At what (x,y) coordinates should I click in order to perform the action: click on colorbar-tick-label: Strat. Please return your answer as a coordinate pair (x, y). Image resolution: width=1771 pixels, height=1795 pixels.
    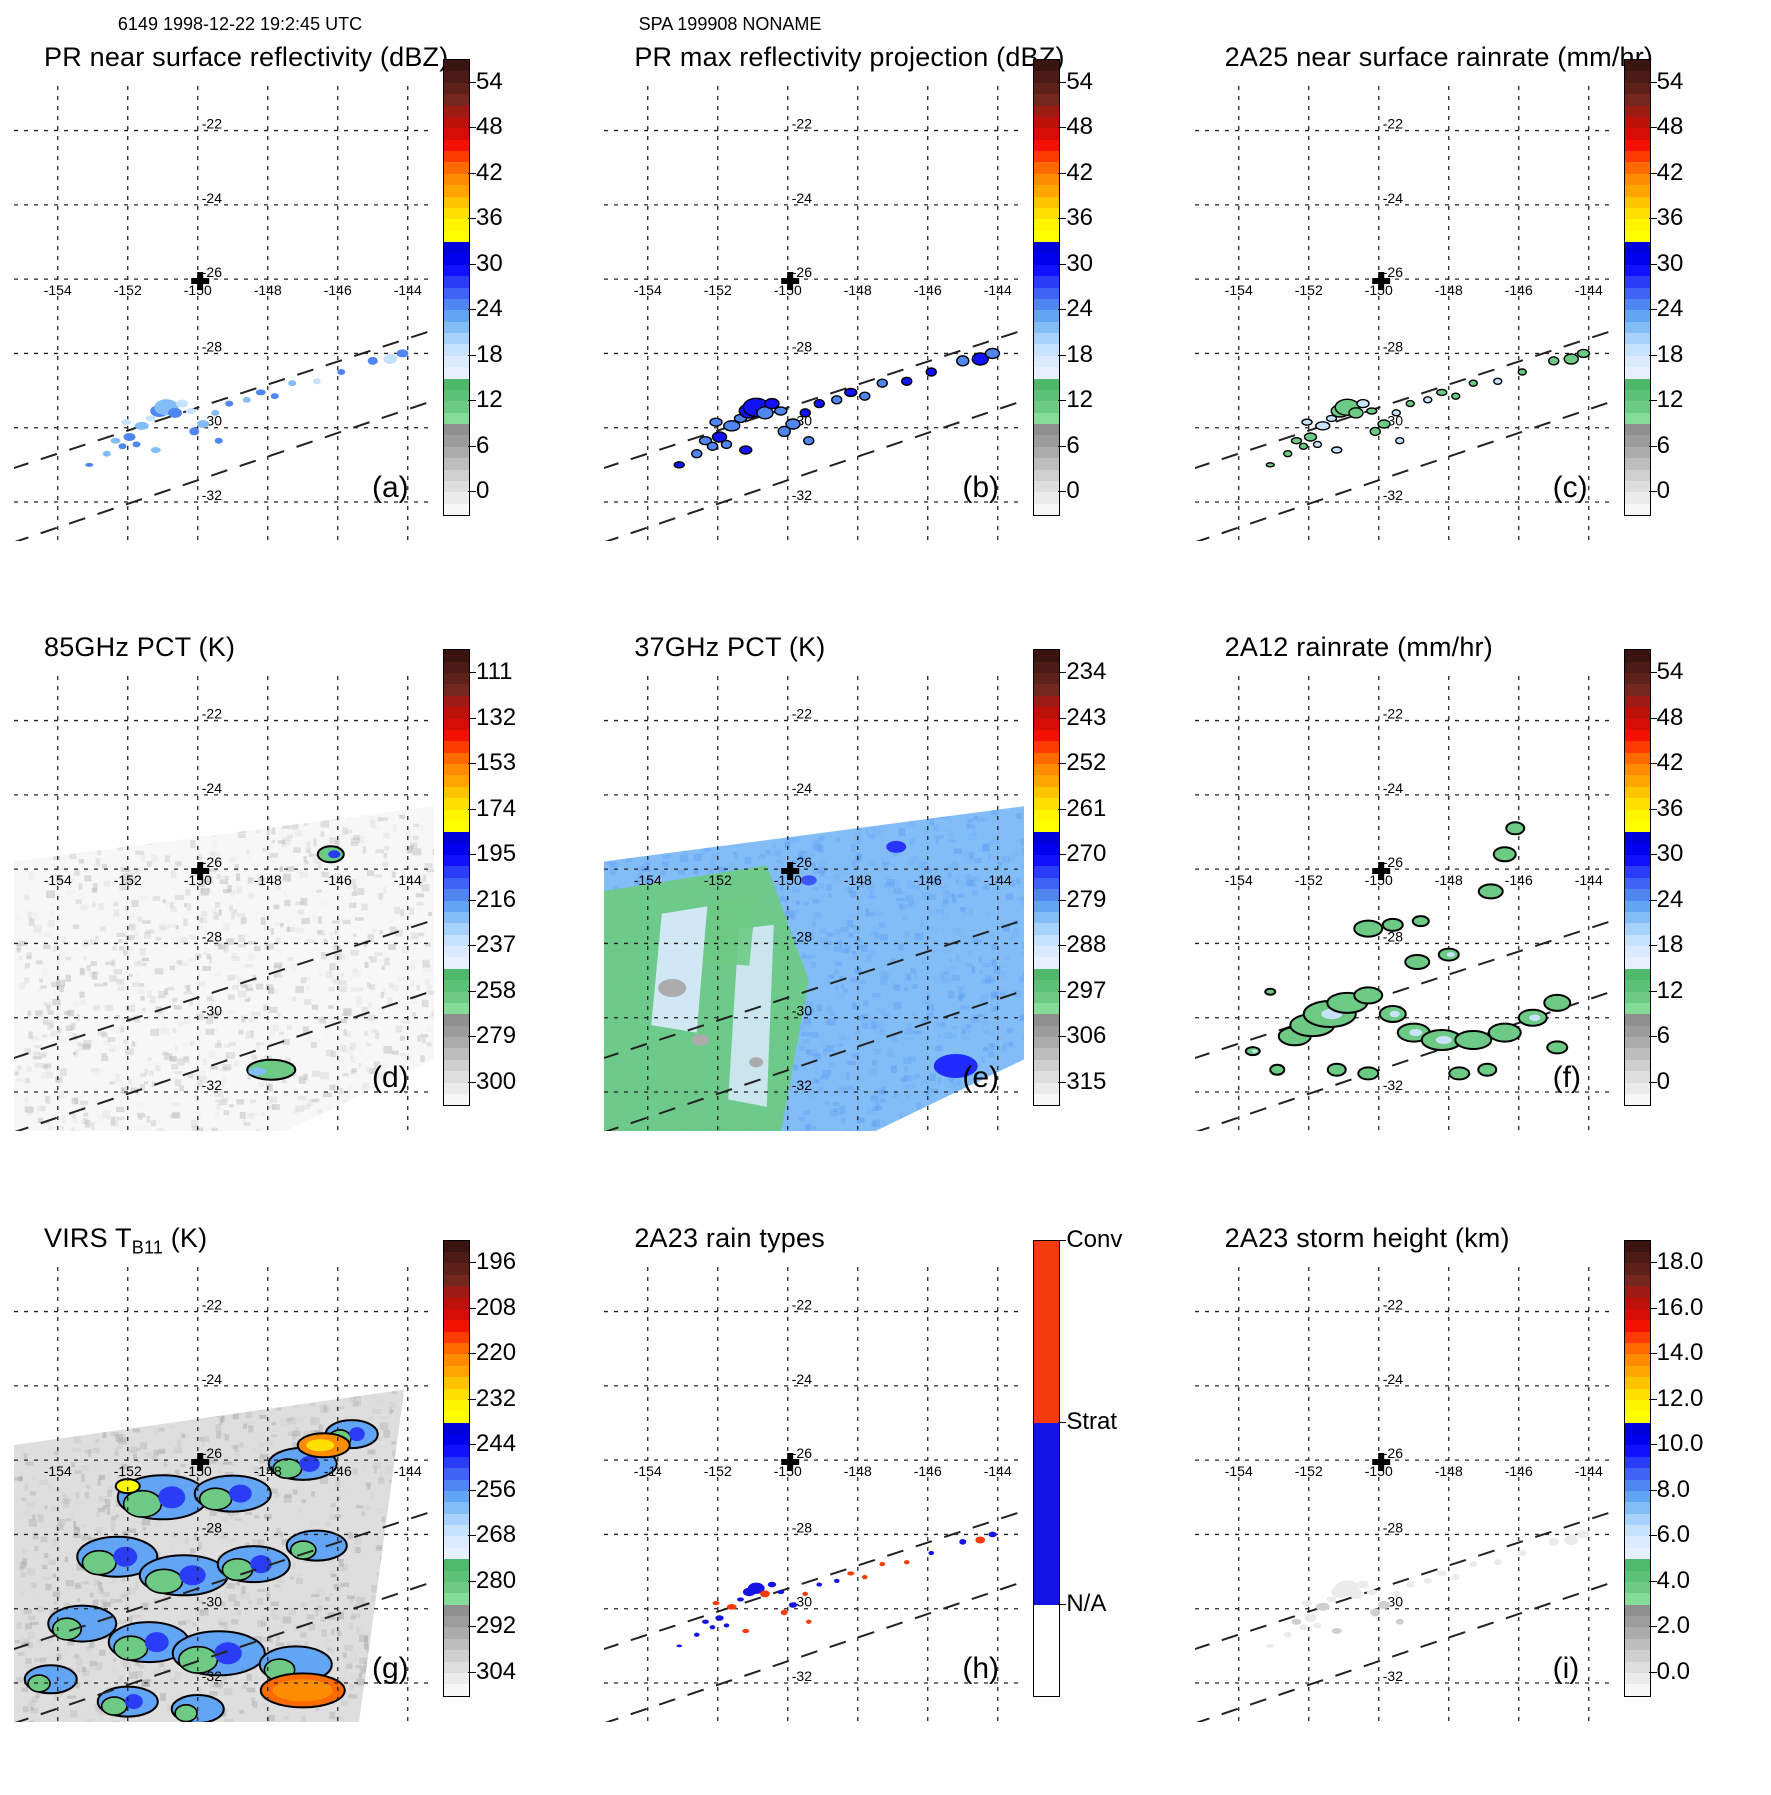
    Looking at the image, I should click on (1091, 1422).